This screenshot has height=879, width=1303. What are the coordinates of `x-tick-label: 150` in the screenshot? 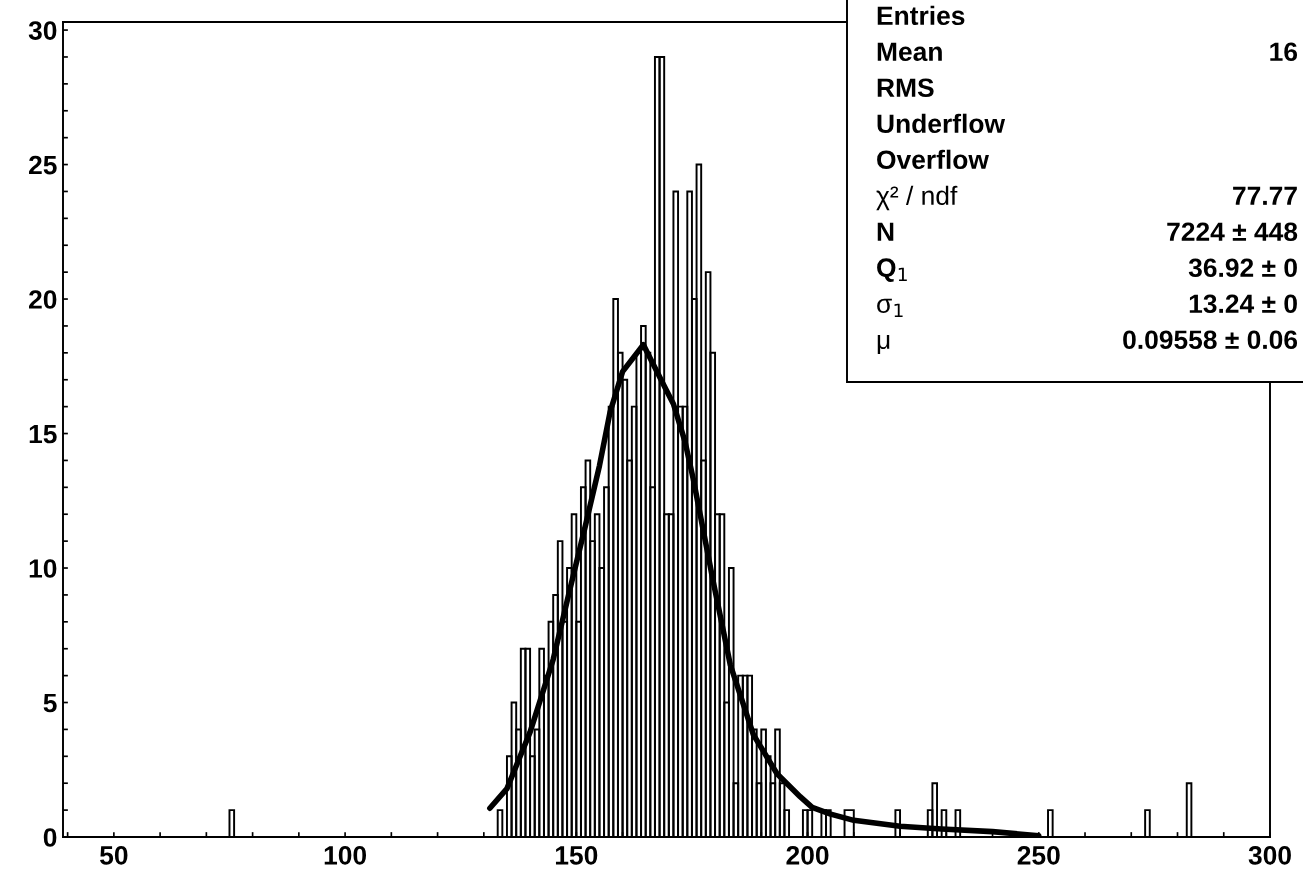 It's located at (576, 855).